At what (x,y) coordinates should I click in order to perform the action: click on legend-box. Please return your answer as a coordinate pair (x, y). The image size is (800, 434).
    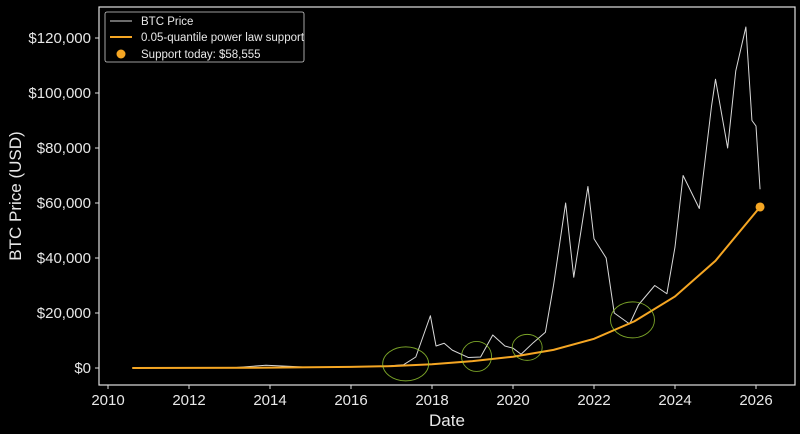
    Looking at the image, I should click on (204, 37).